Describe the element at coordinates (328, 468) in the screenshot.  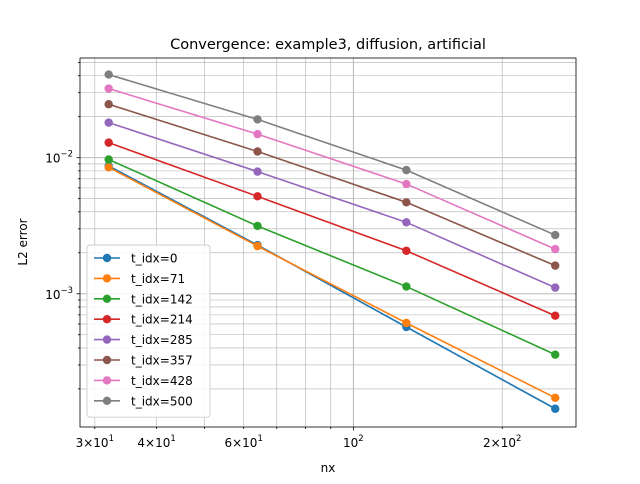
I see `x-axis-label: nx` at that location.